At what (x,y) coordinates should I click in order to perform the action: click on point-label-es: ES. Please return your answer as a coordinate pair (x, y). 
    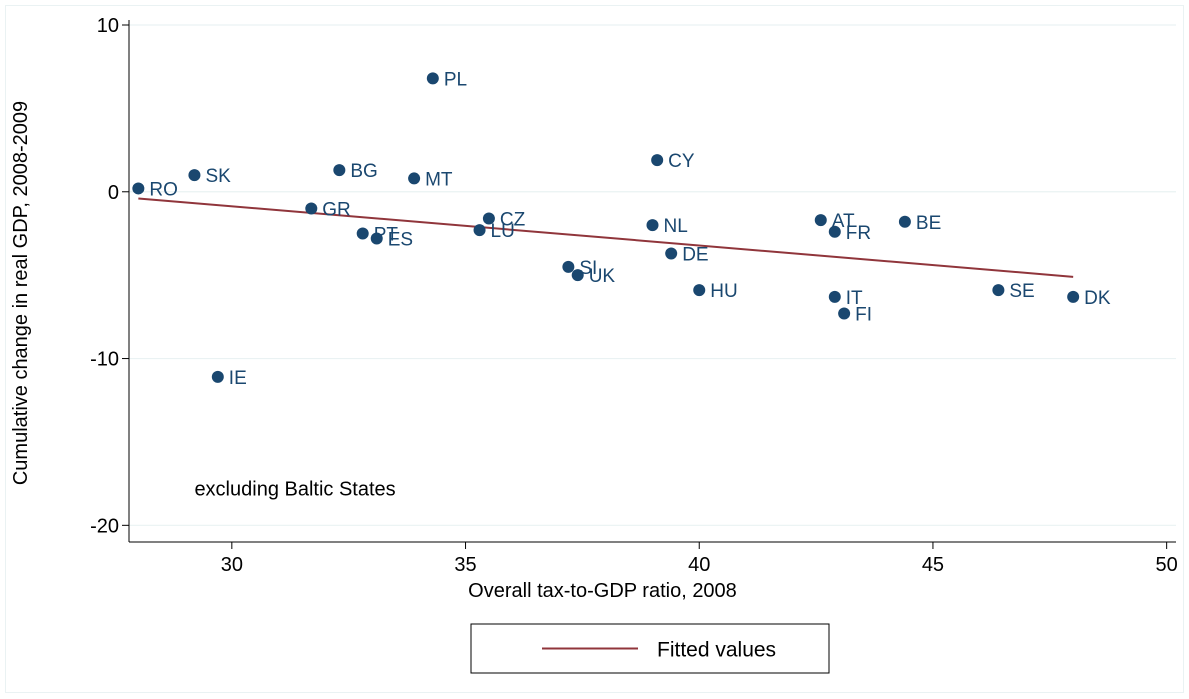
    Looking at the image, I should click on (400, 239).